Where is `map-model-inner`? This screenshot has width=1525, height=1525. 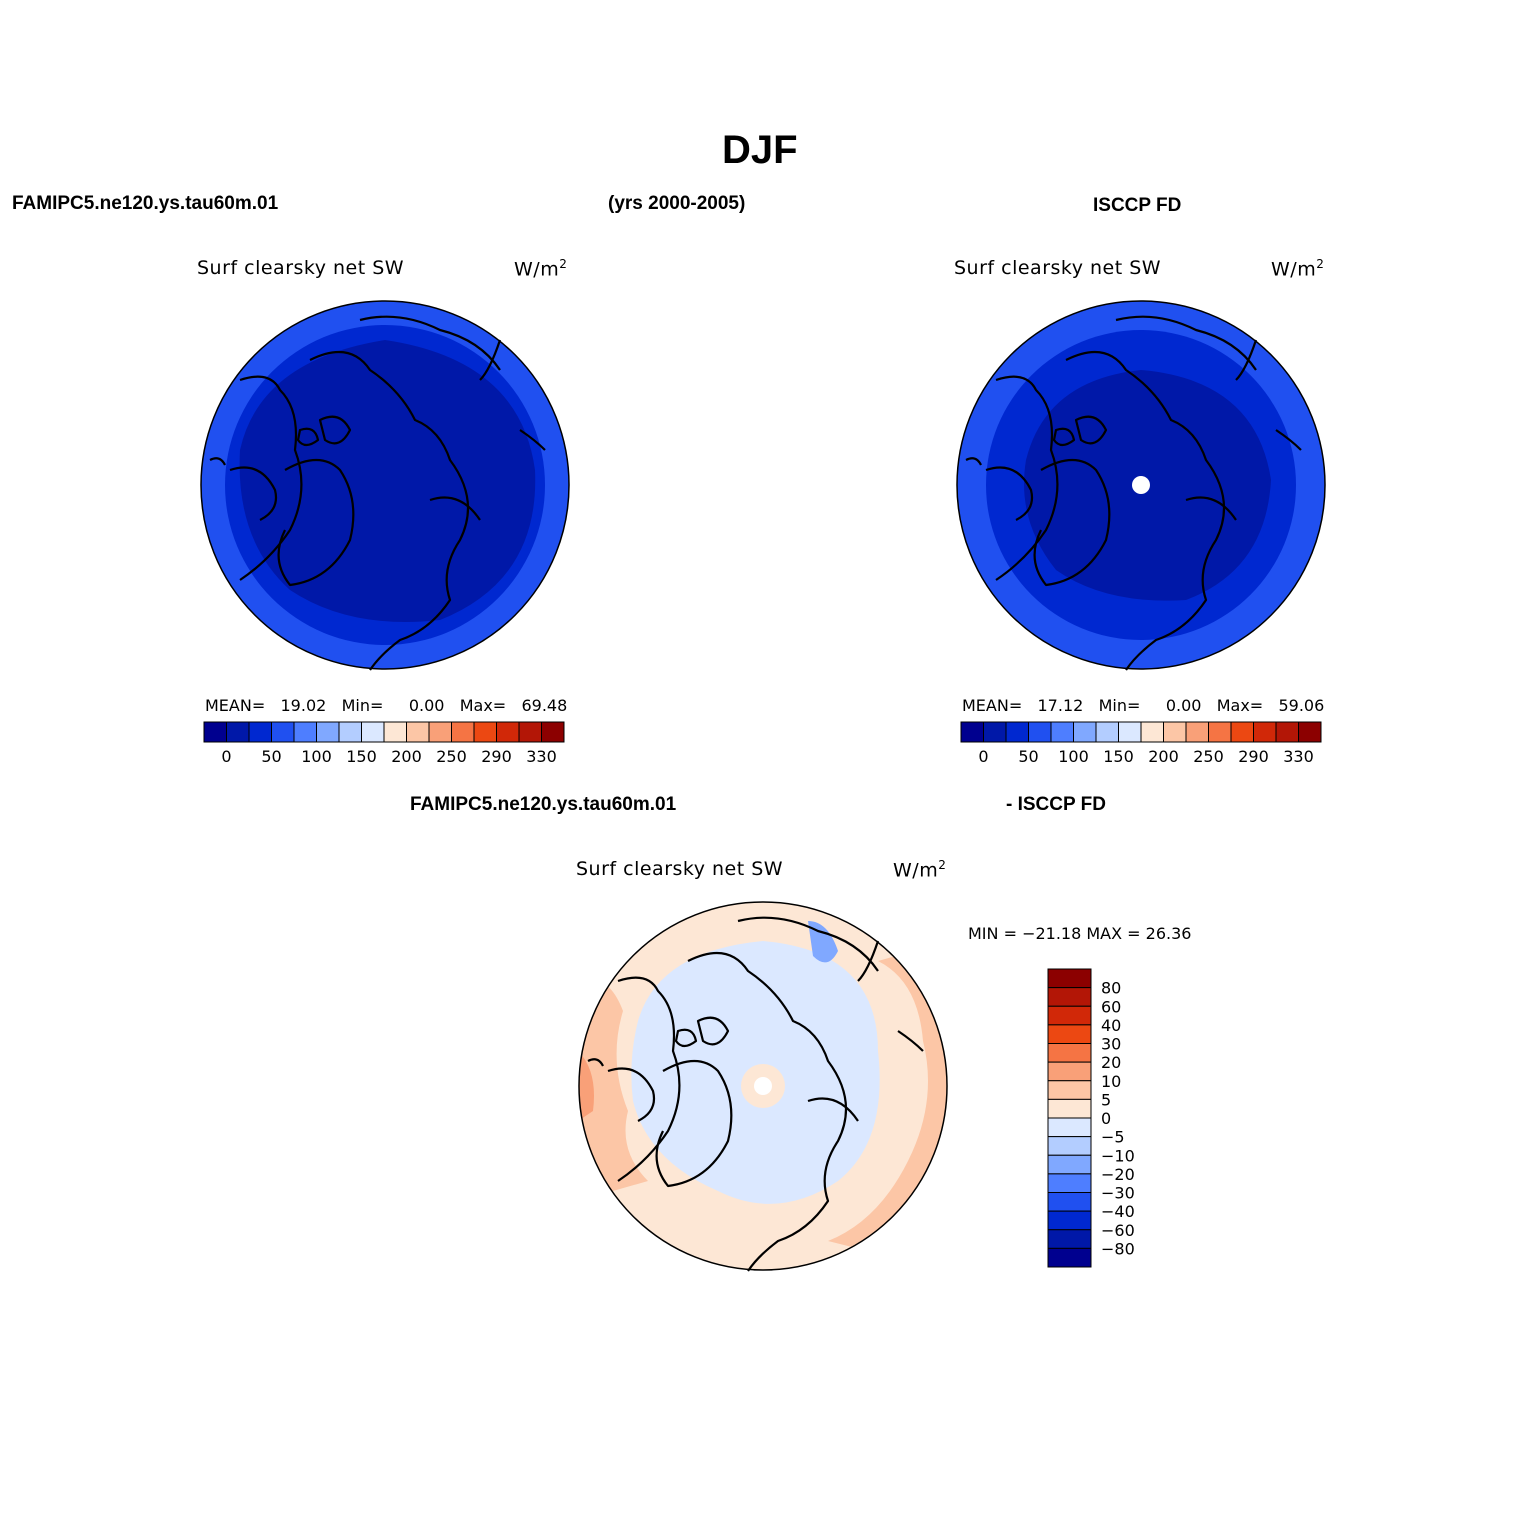
map-model-inner is located at coordinates (387, 481).